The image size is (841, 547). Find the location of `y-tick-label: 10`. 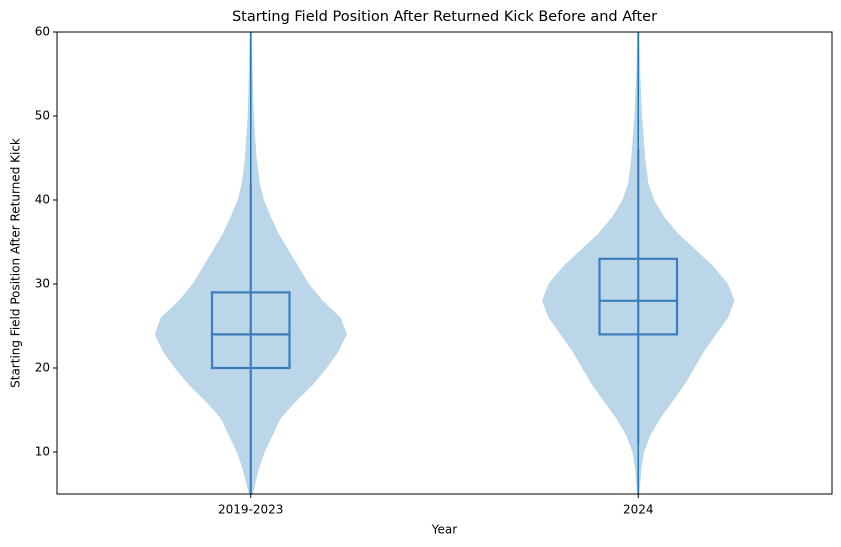

y-tick-label: 10 is located at coordinates (42, 452).